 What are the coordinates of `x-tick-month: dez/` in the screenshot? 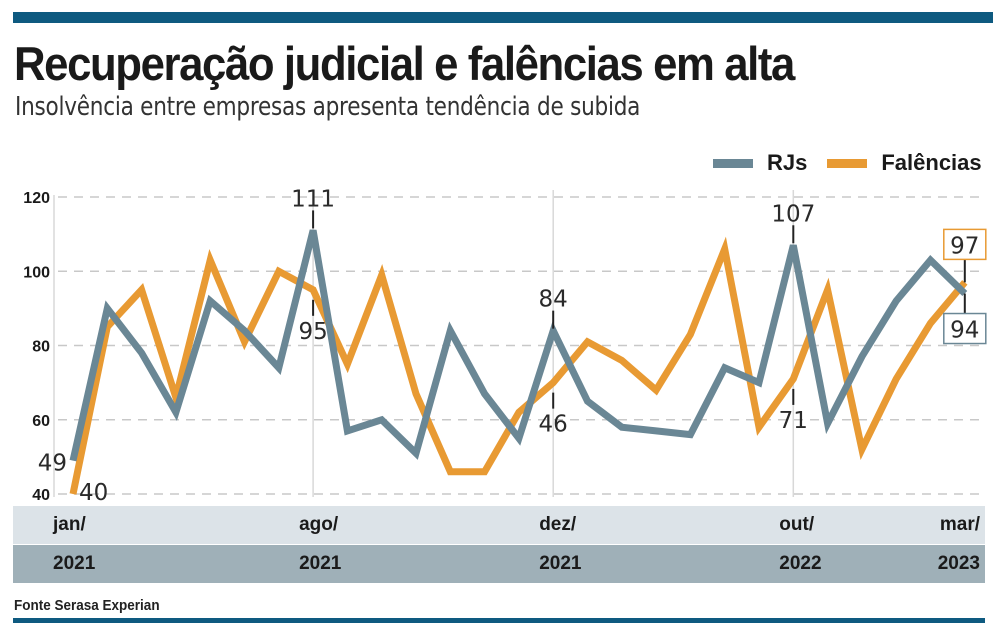 It's located at (558, 524).